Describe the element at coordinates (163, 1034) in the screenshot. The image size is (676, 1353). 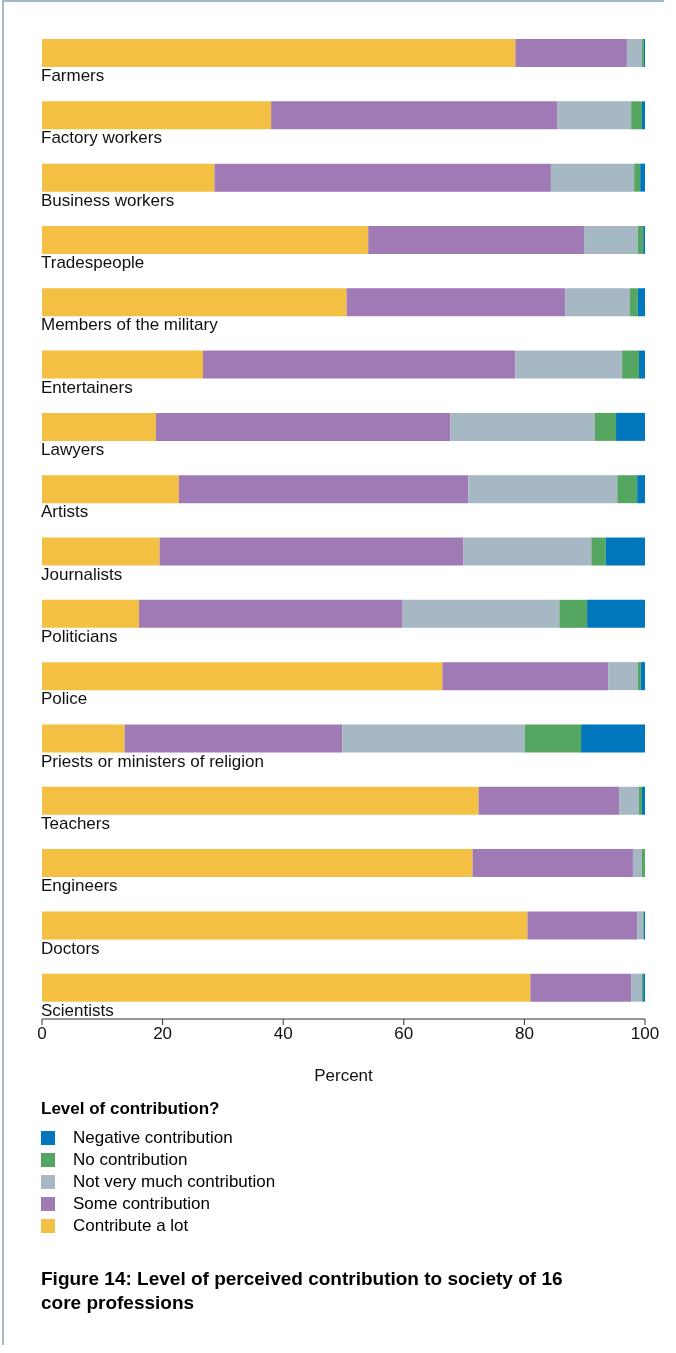
I see `x-tick-label: 20` at that location.